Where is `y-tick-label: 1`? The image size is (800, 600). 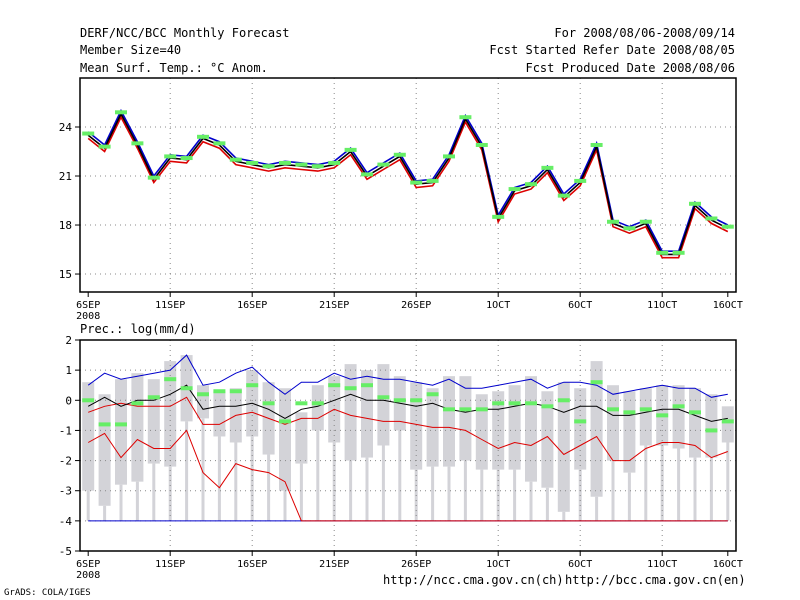 y-tick-label: 1 is located at coordinates (68, 370).